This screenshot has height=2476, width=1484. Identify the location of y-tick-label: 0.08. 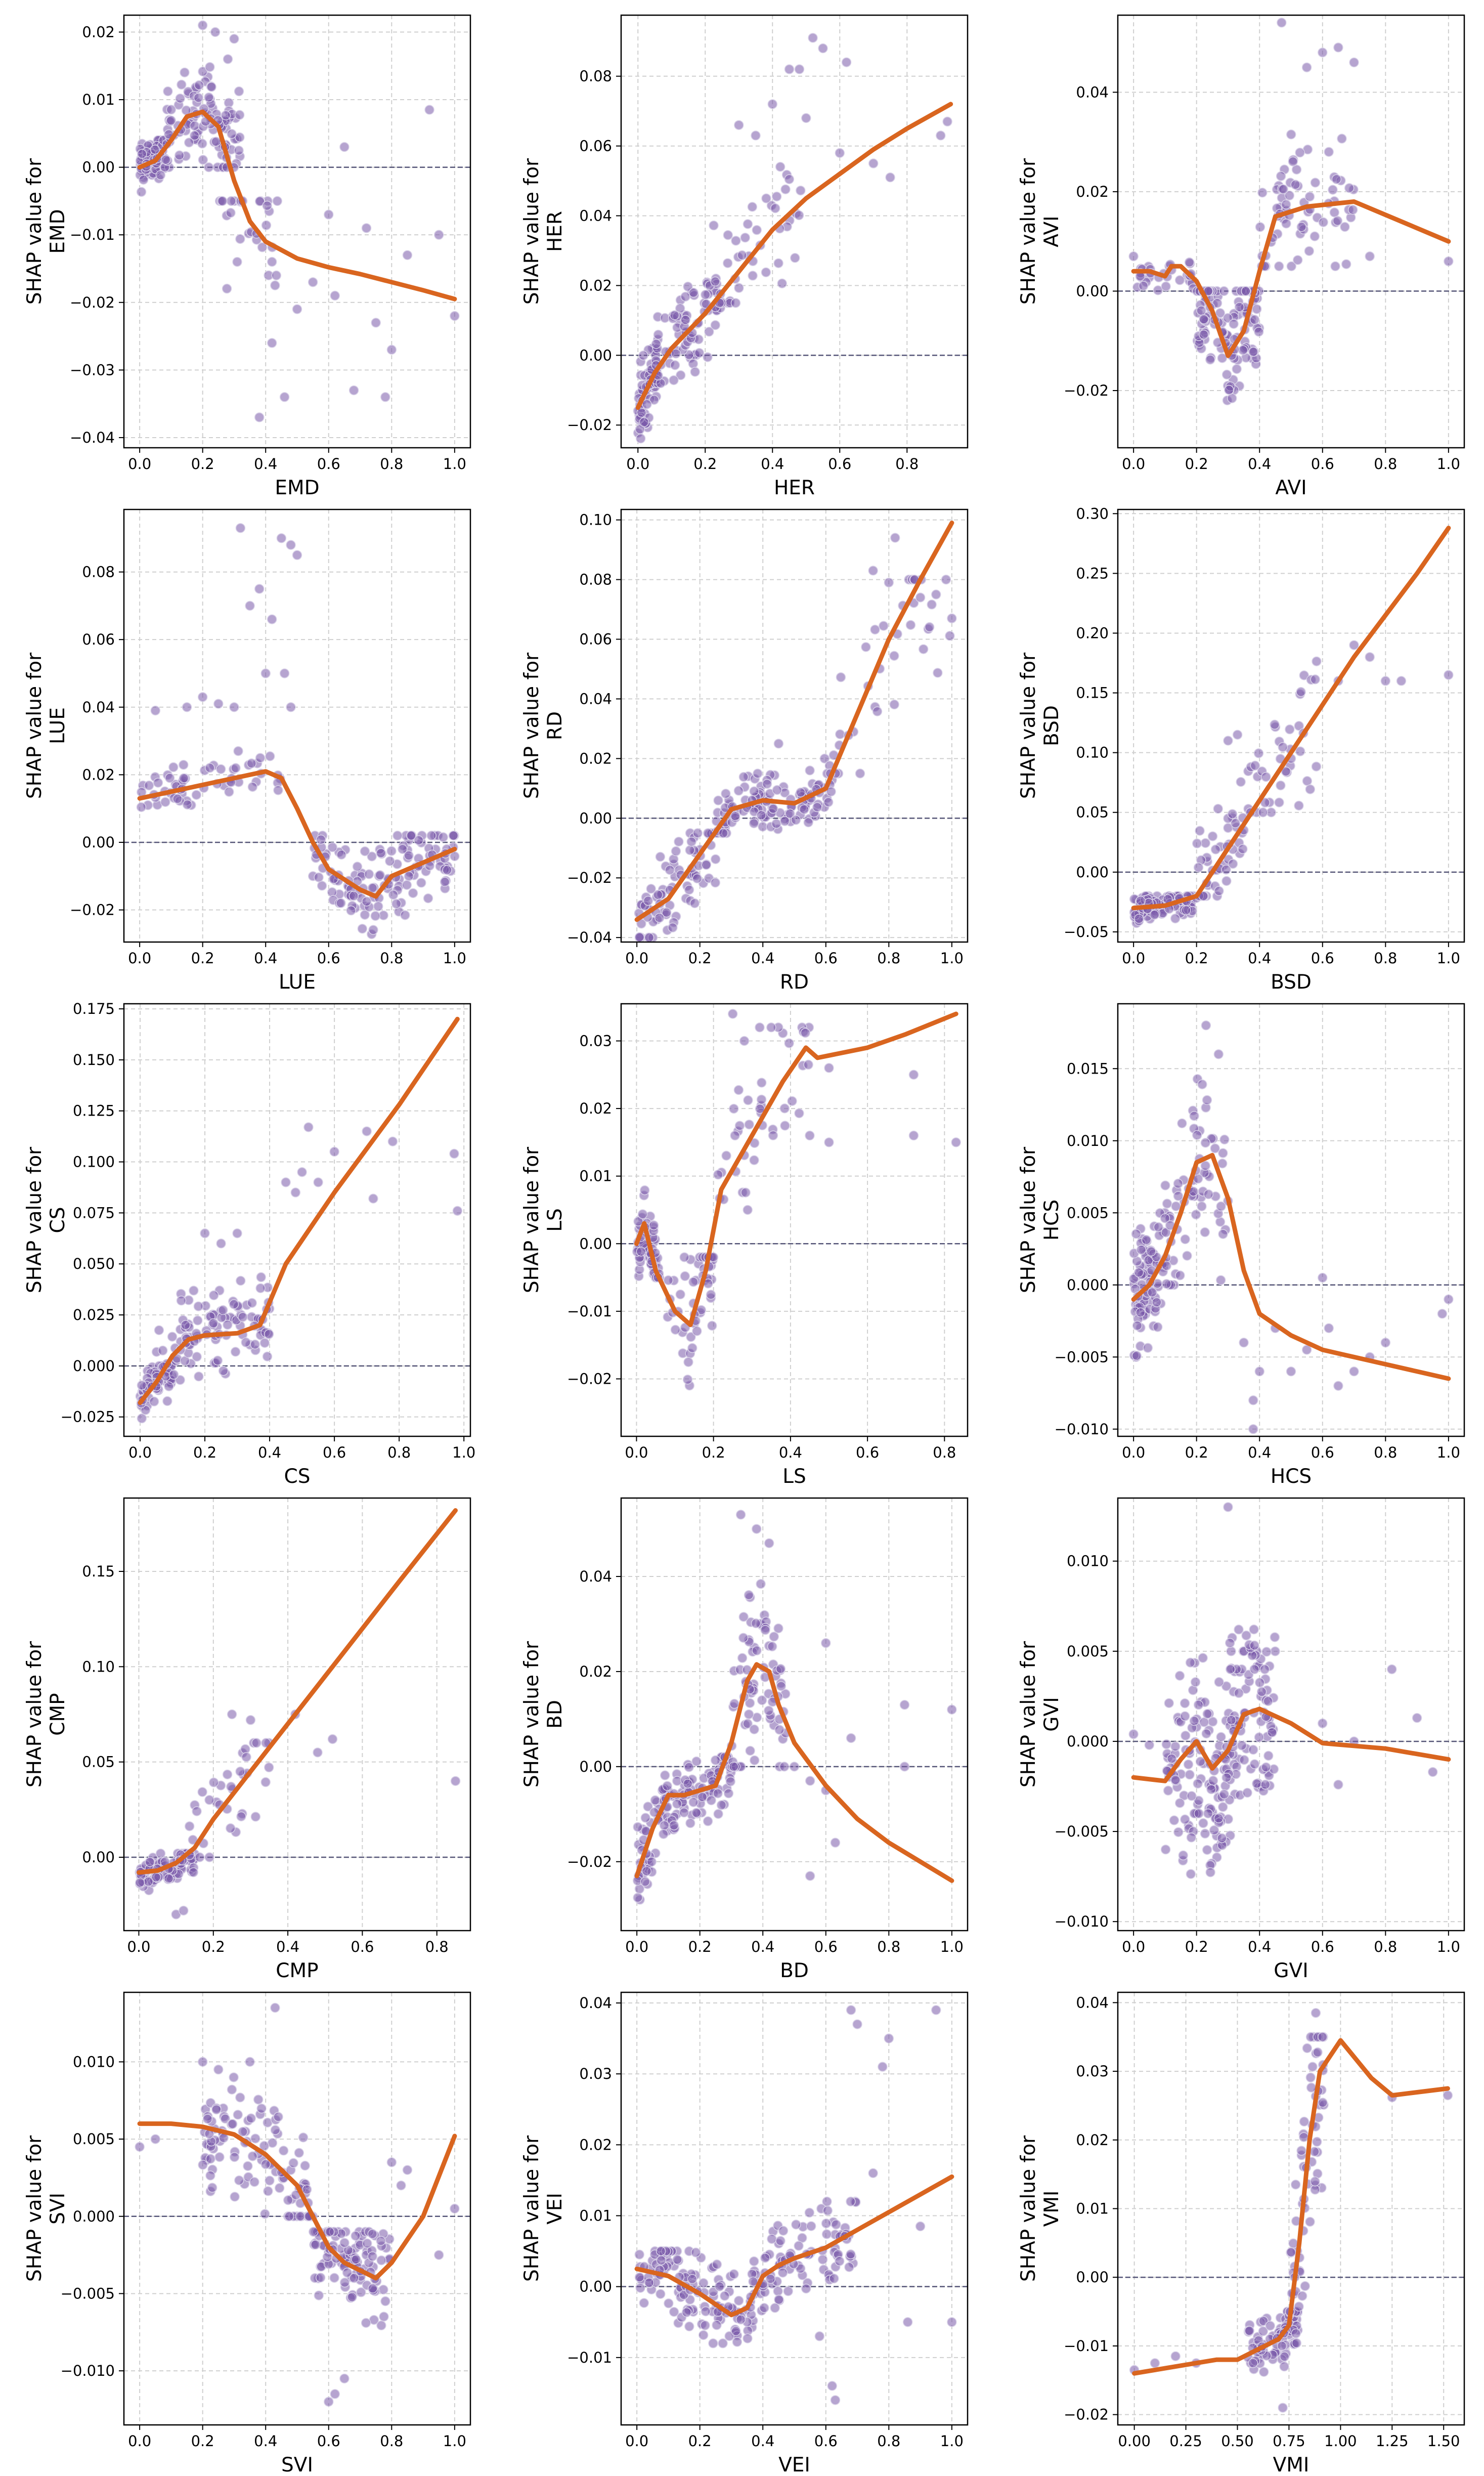
(595, 579).